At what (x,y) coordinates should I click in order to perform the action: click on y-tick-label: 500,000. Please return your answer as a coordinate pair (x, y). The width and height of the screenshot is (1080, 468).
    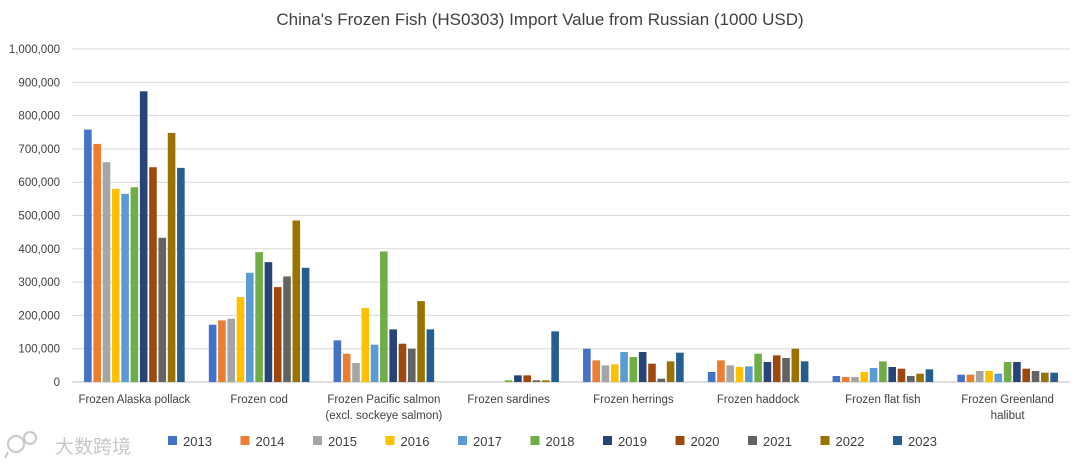
    Looking at the image, I should click on (39, 217).